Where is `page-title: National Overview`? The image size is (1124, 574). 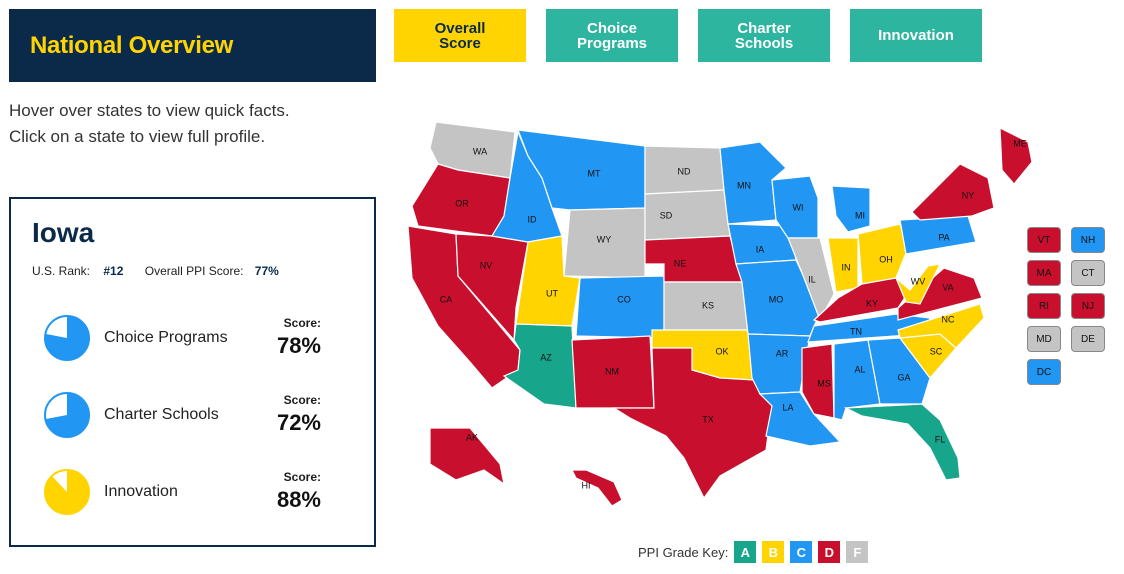 page-title: National Overview is located at coordinates (192, 45).